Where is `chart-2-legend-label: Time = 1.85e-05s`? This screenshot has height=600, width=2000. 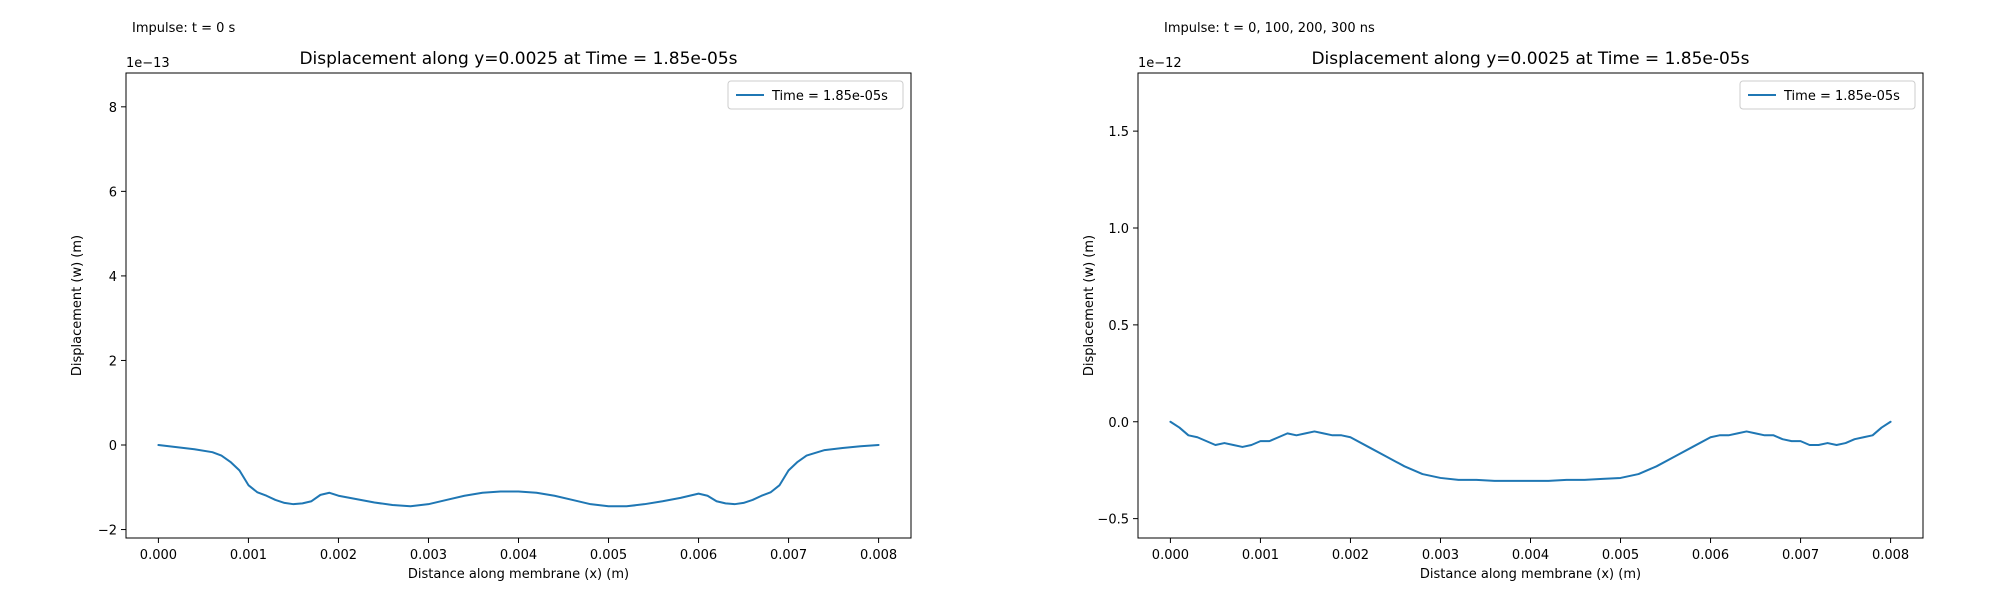
chart-2-legend-label: Time = 1.85e-05s is located at coordinates (1841, 96).